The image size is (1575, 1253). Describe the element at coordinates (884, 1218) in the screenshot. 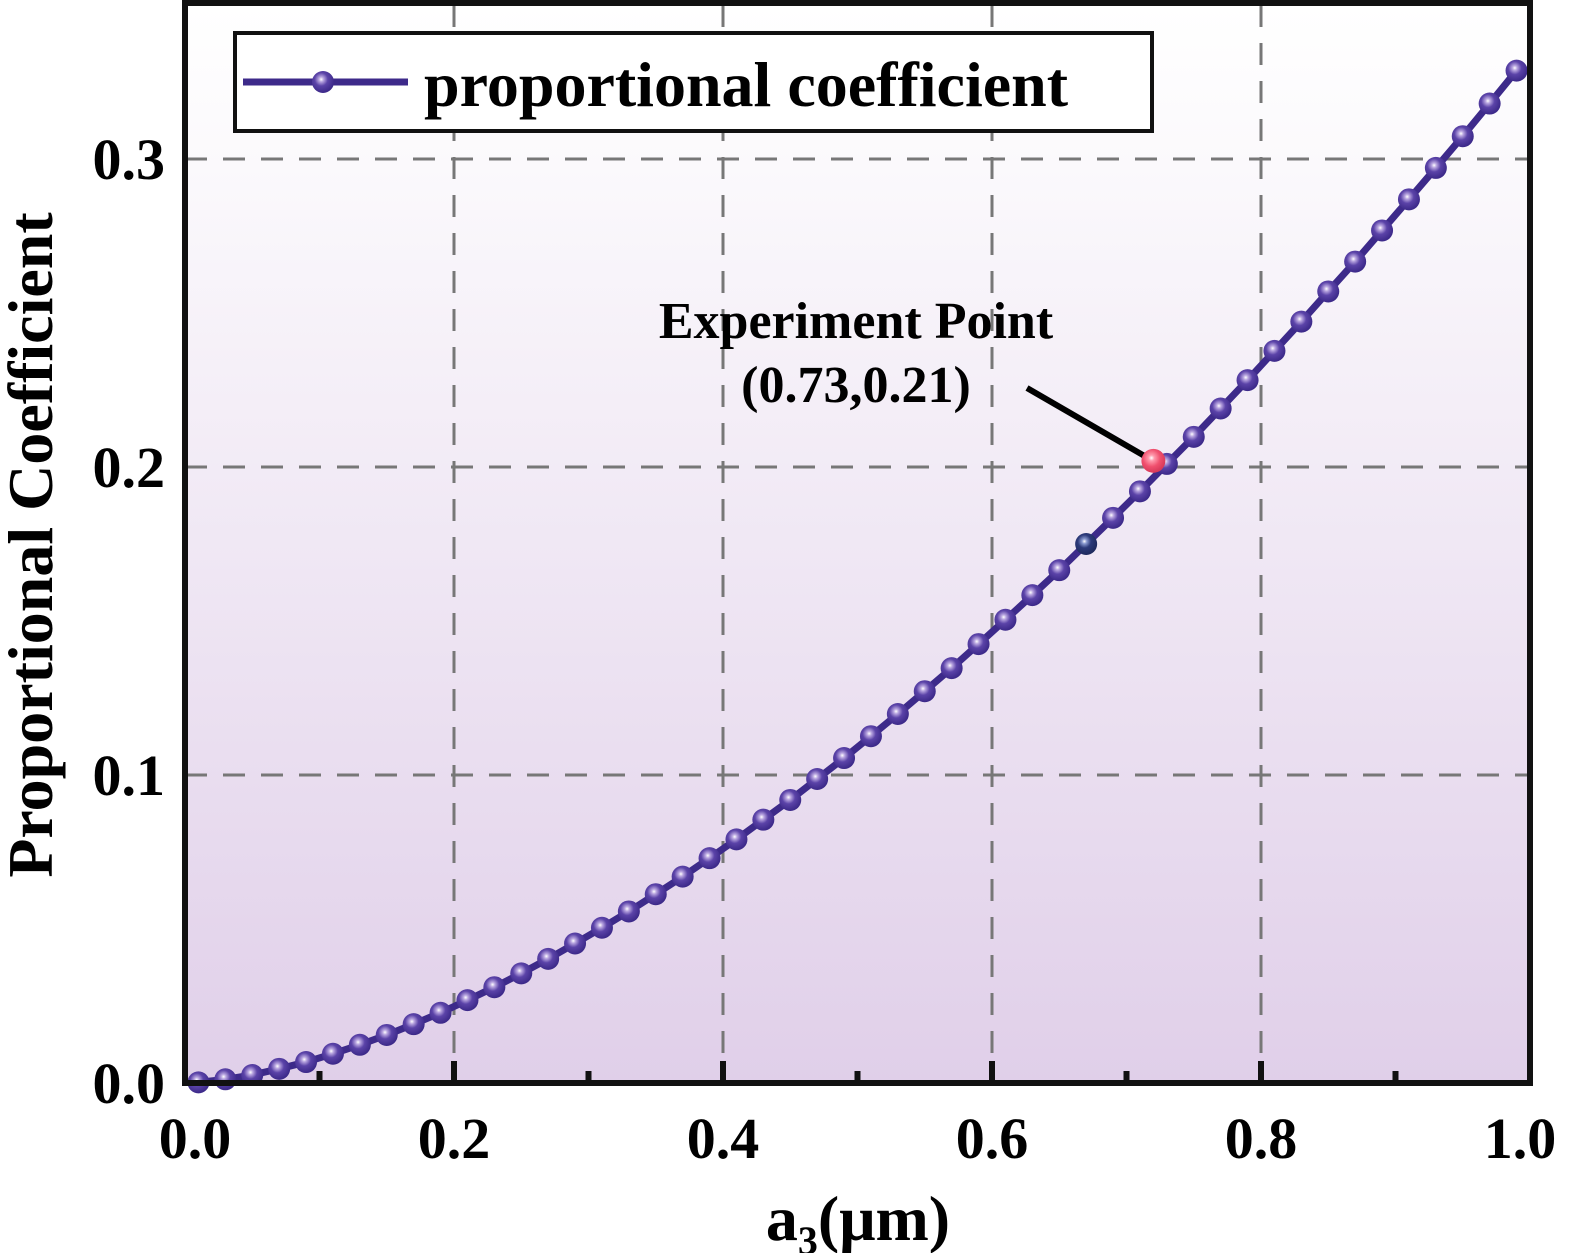

I see `x-axis-label-unit: (μm)` at that location.